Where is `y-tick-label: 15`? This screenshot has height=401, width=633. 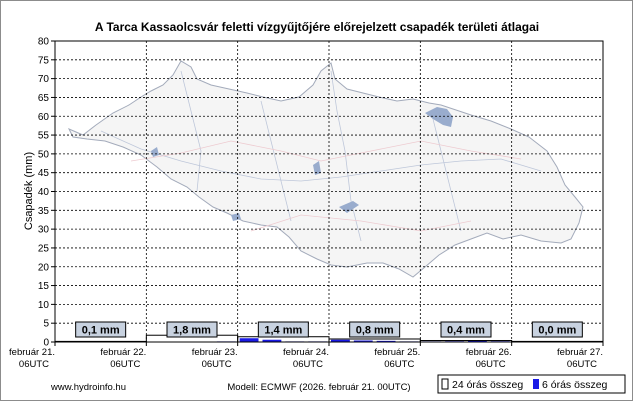 y-tick-label: 15 is located at coordinates (44, 286).